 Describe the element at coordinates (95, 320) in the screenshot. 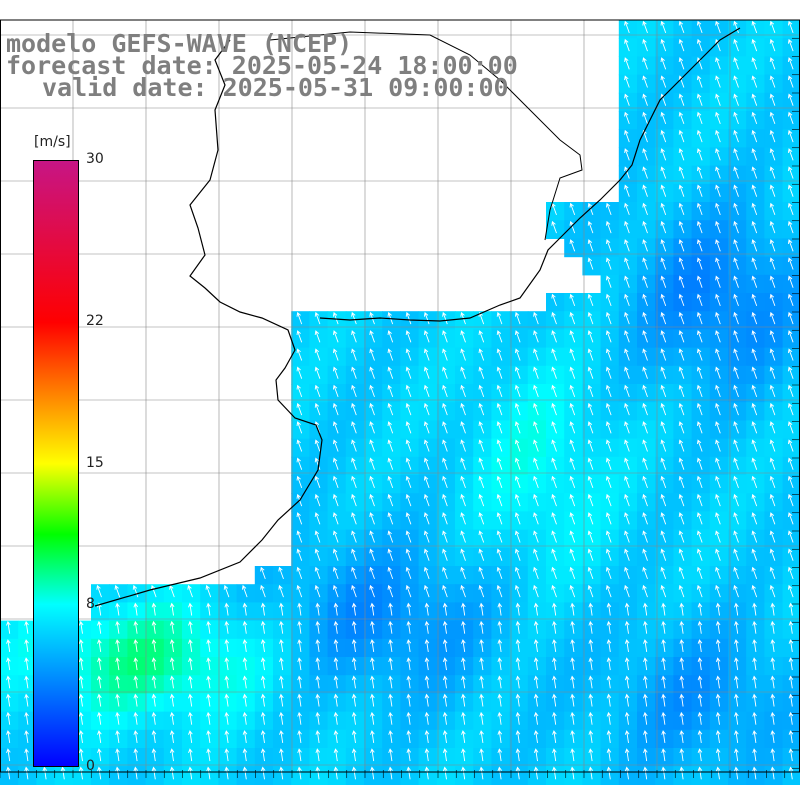

I see `colorbar-tick-label: 22` at that location.